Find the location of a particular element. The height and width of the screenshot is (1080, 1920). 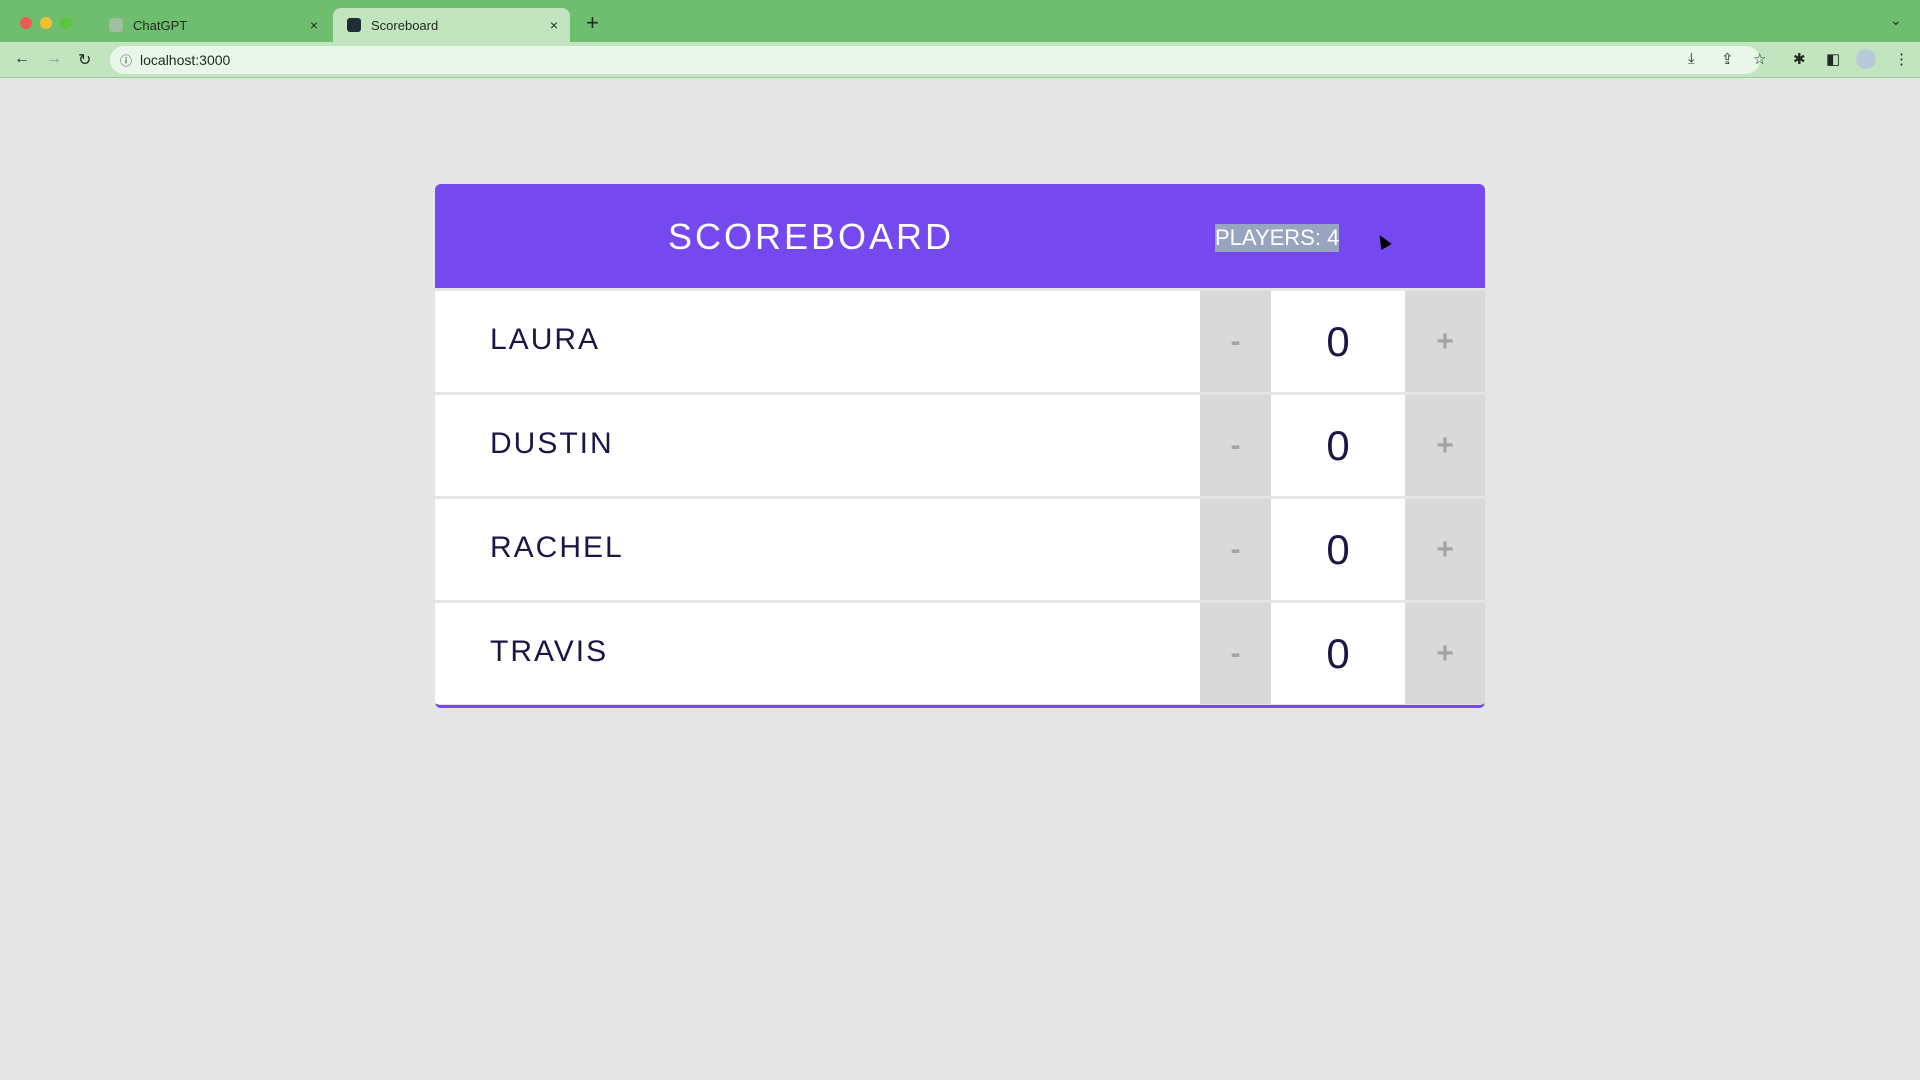

extensions-icon: ✱ is located at coordinates (1799, 59).